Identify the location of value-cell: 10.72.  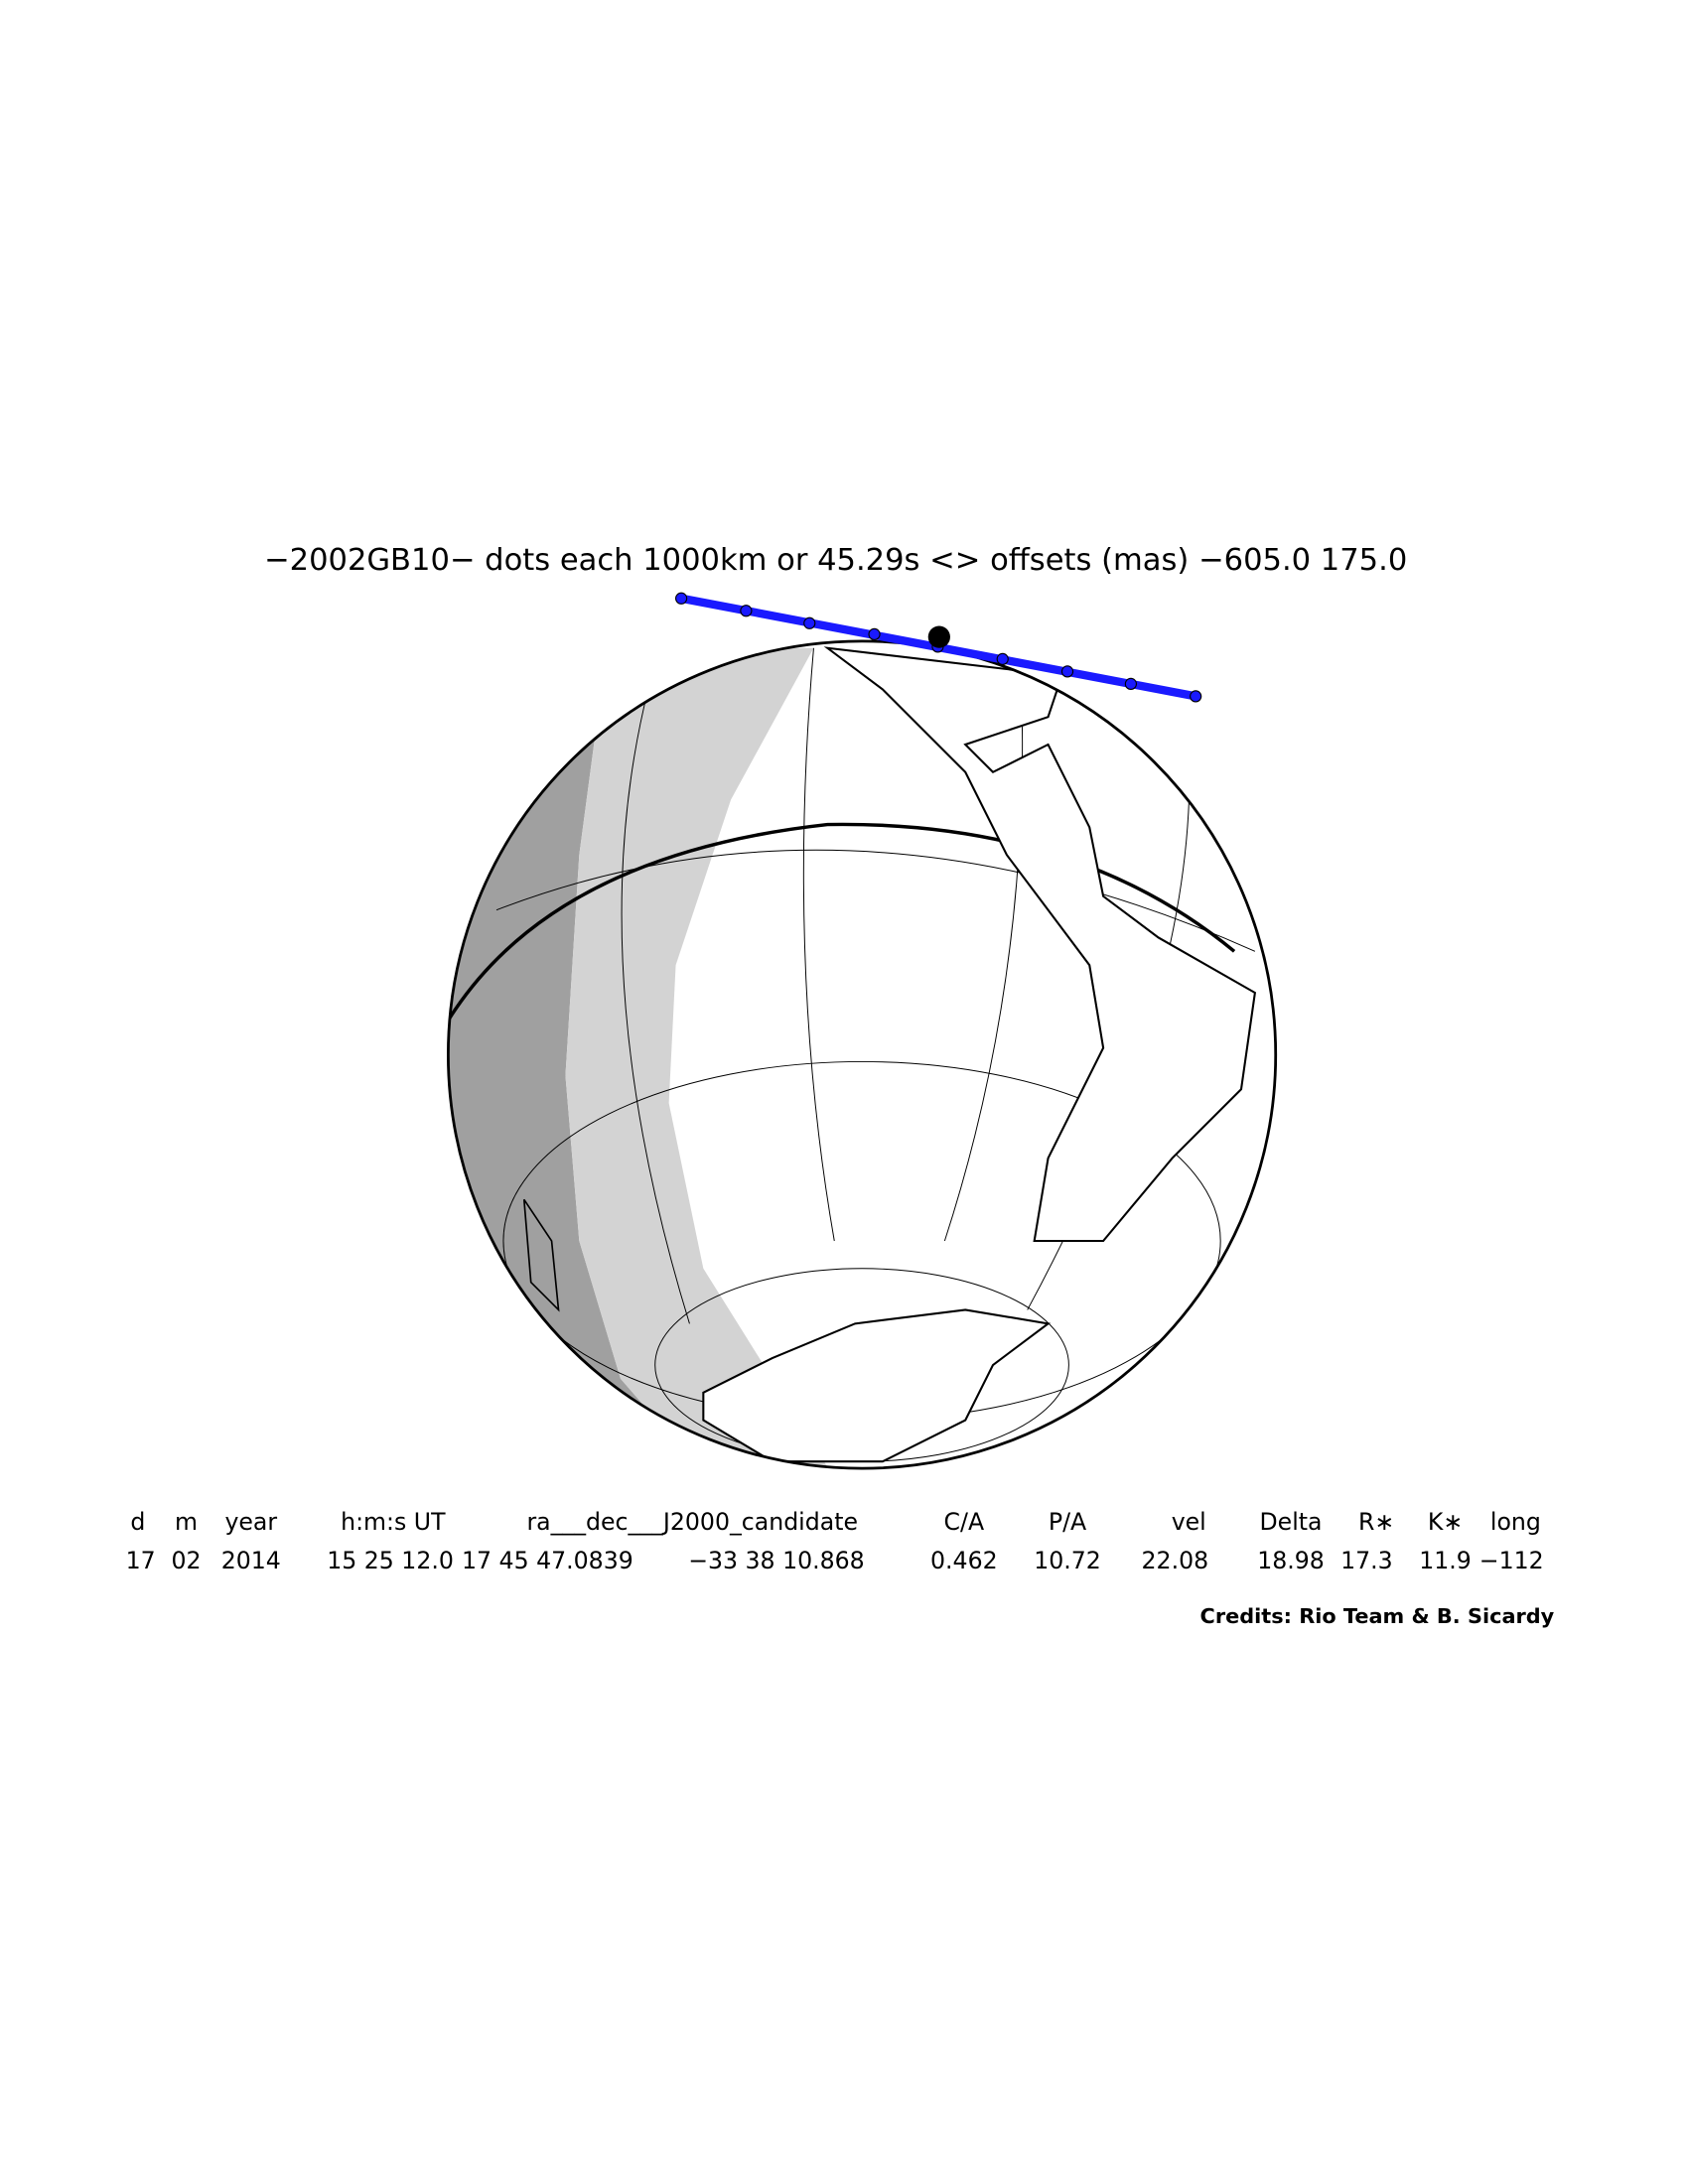
(1067, 1560).